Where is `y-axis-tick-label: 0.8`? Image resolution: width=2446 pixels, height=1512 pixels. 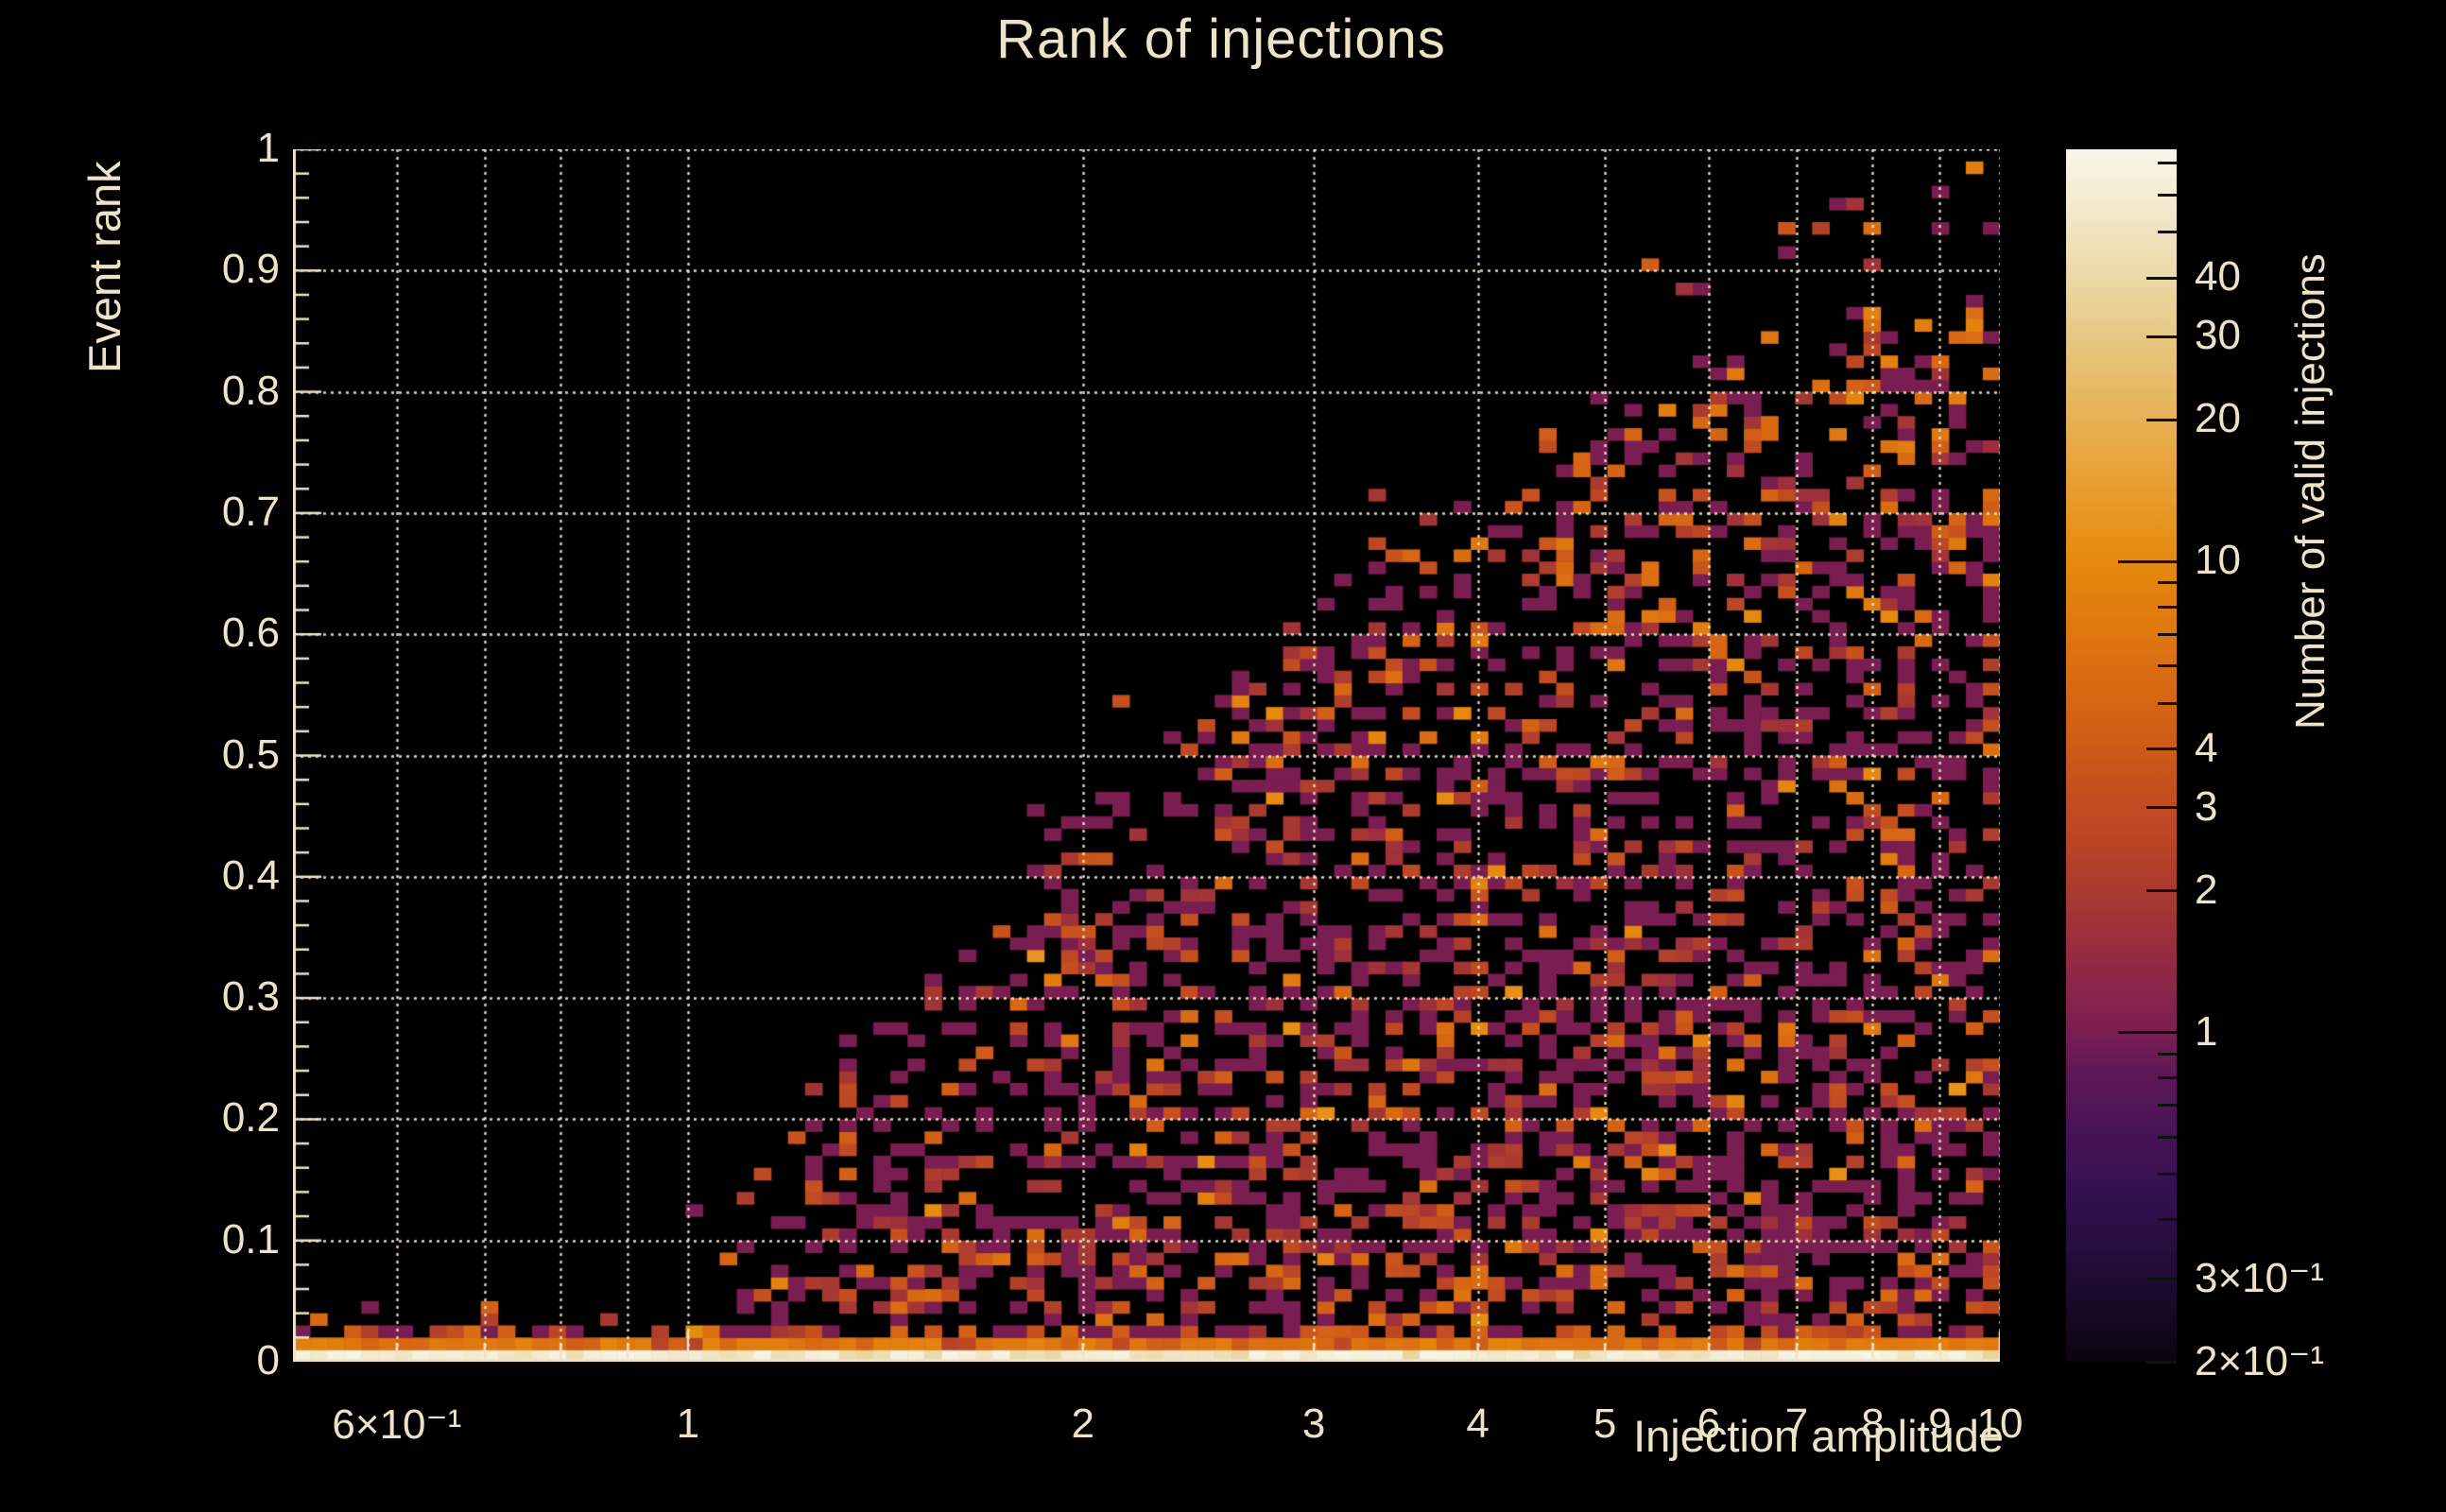
y-axis-tick-label: 0.8 is located at coordinates (251, 390).